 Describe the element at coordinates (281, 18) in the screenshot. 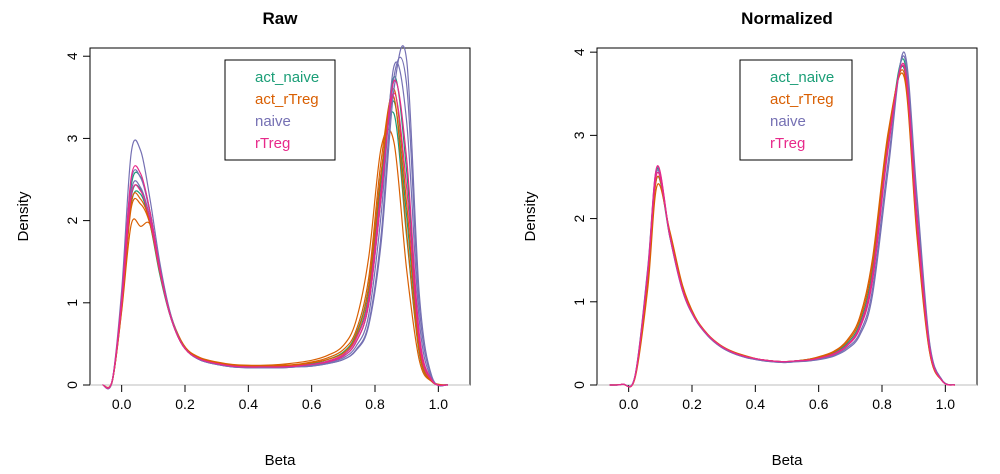

I see `chart-title: Raw` at that location.